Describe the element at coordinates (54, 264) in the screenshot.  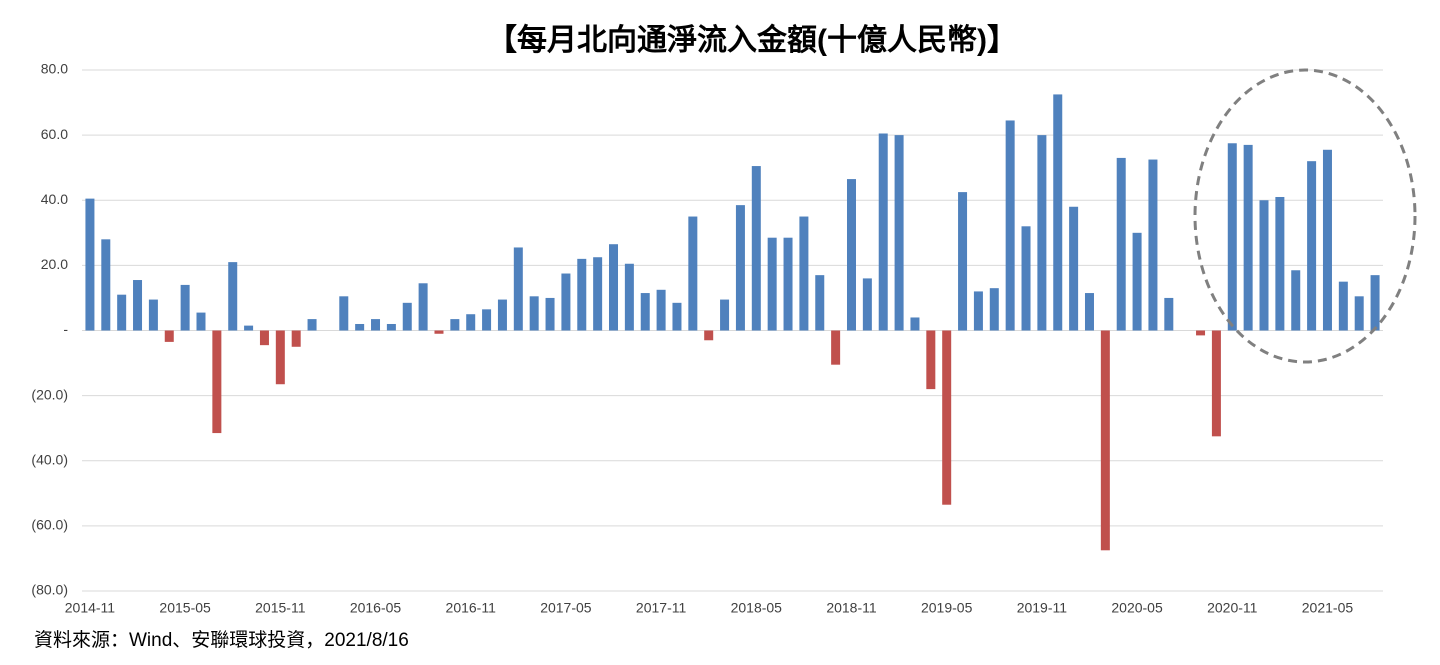
I see `y-tick-label: 20.0` at that location.